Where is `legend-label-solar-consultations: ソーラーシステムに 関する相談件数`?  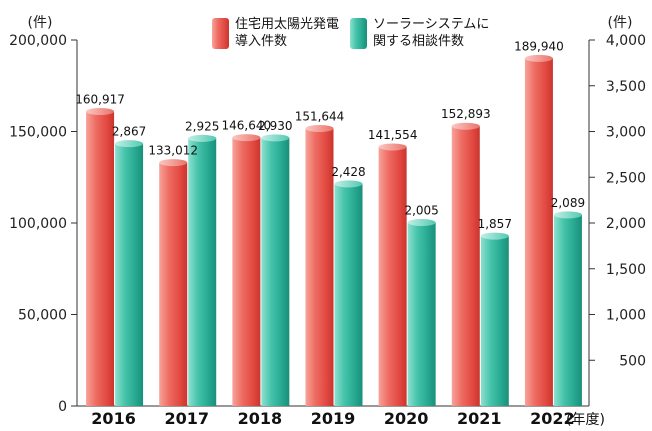
legend-label-solar-consultations: ソーラーシステムに 関する相談件数 is located at coordinates (433, 33).